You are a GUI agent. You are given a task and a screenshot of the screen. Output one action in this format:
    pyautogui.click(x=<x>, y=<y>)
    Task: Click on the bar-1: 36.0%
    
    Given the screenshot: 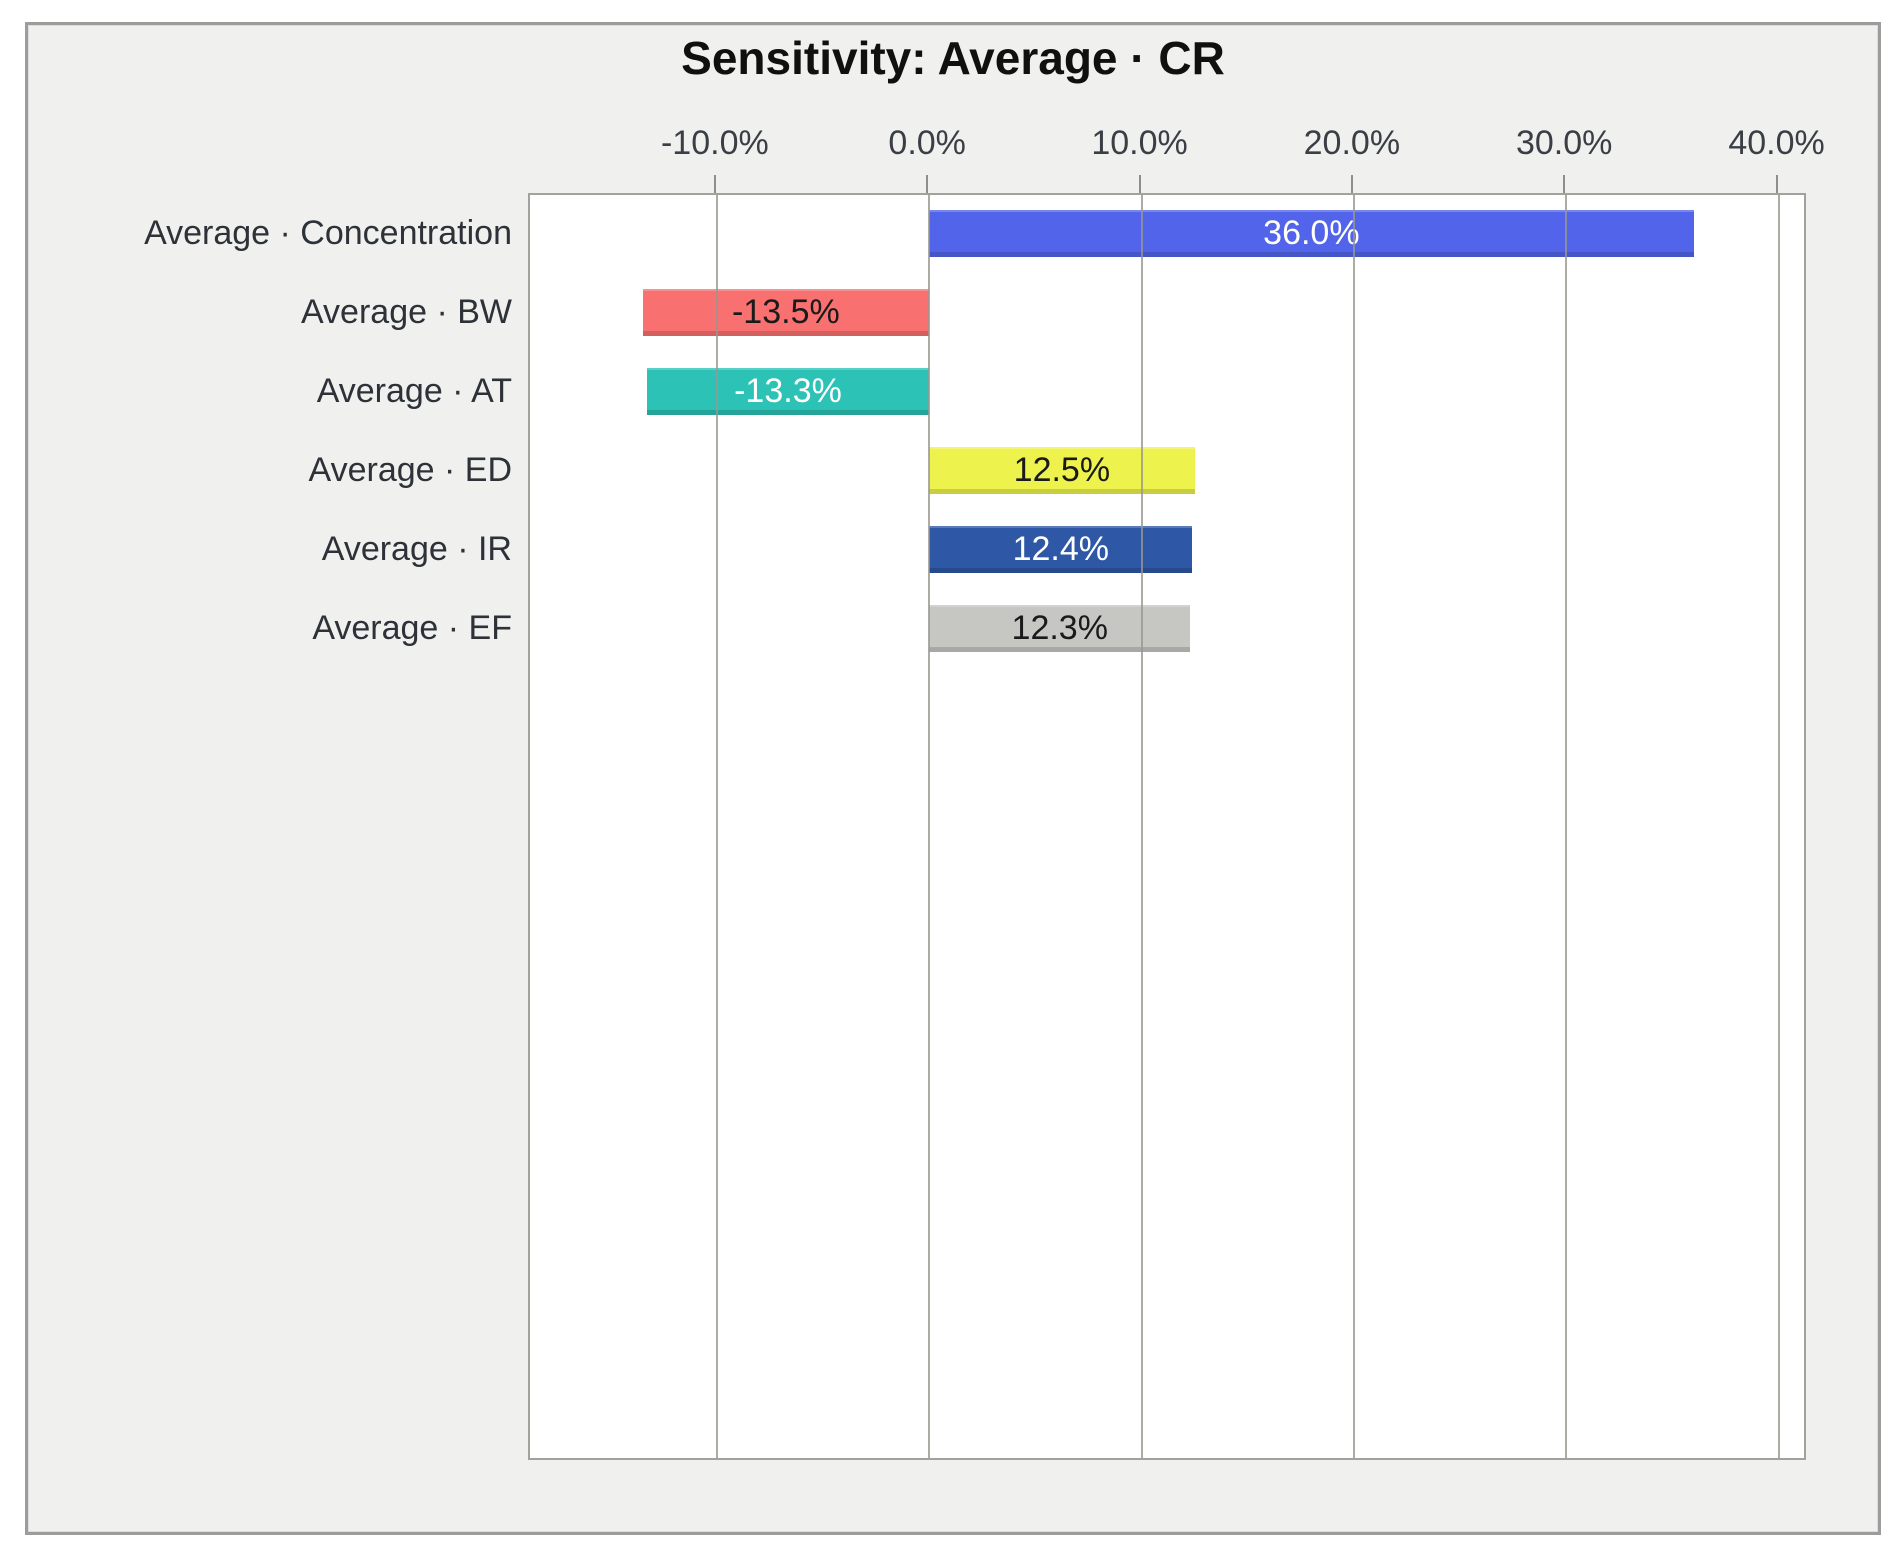 What is the action you would take?
    pyautogui.click(x=1311, y=233)
    